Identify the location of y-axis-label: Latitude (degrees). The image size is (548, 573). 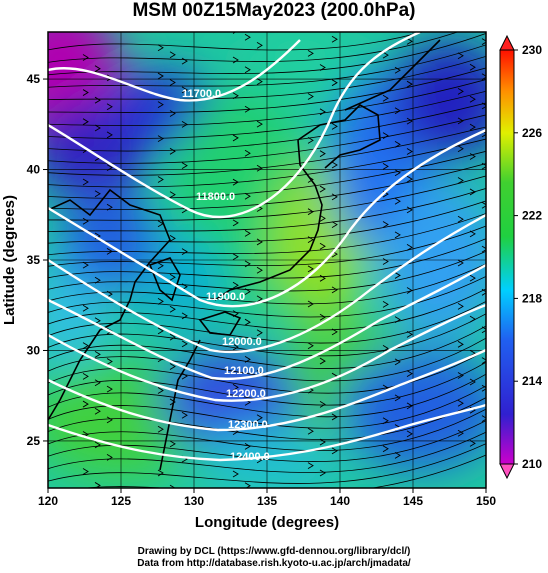
(9, 260).